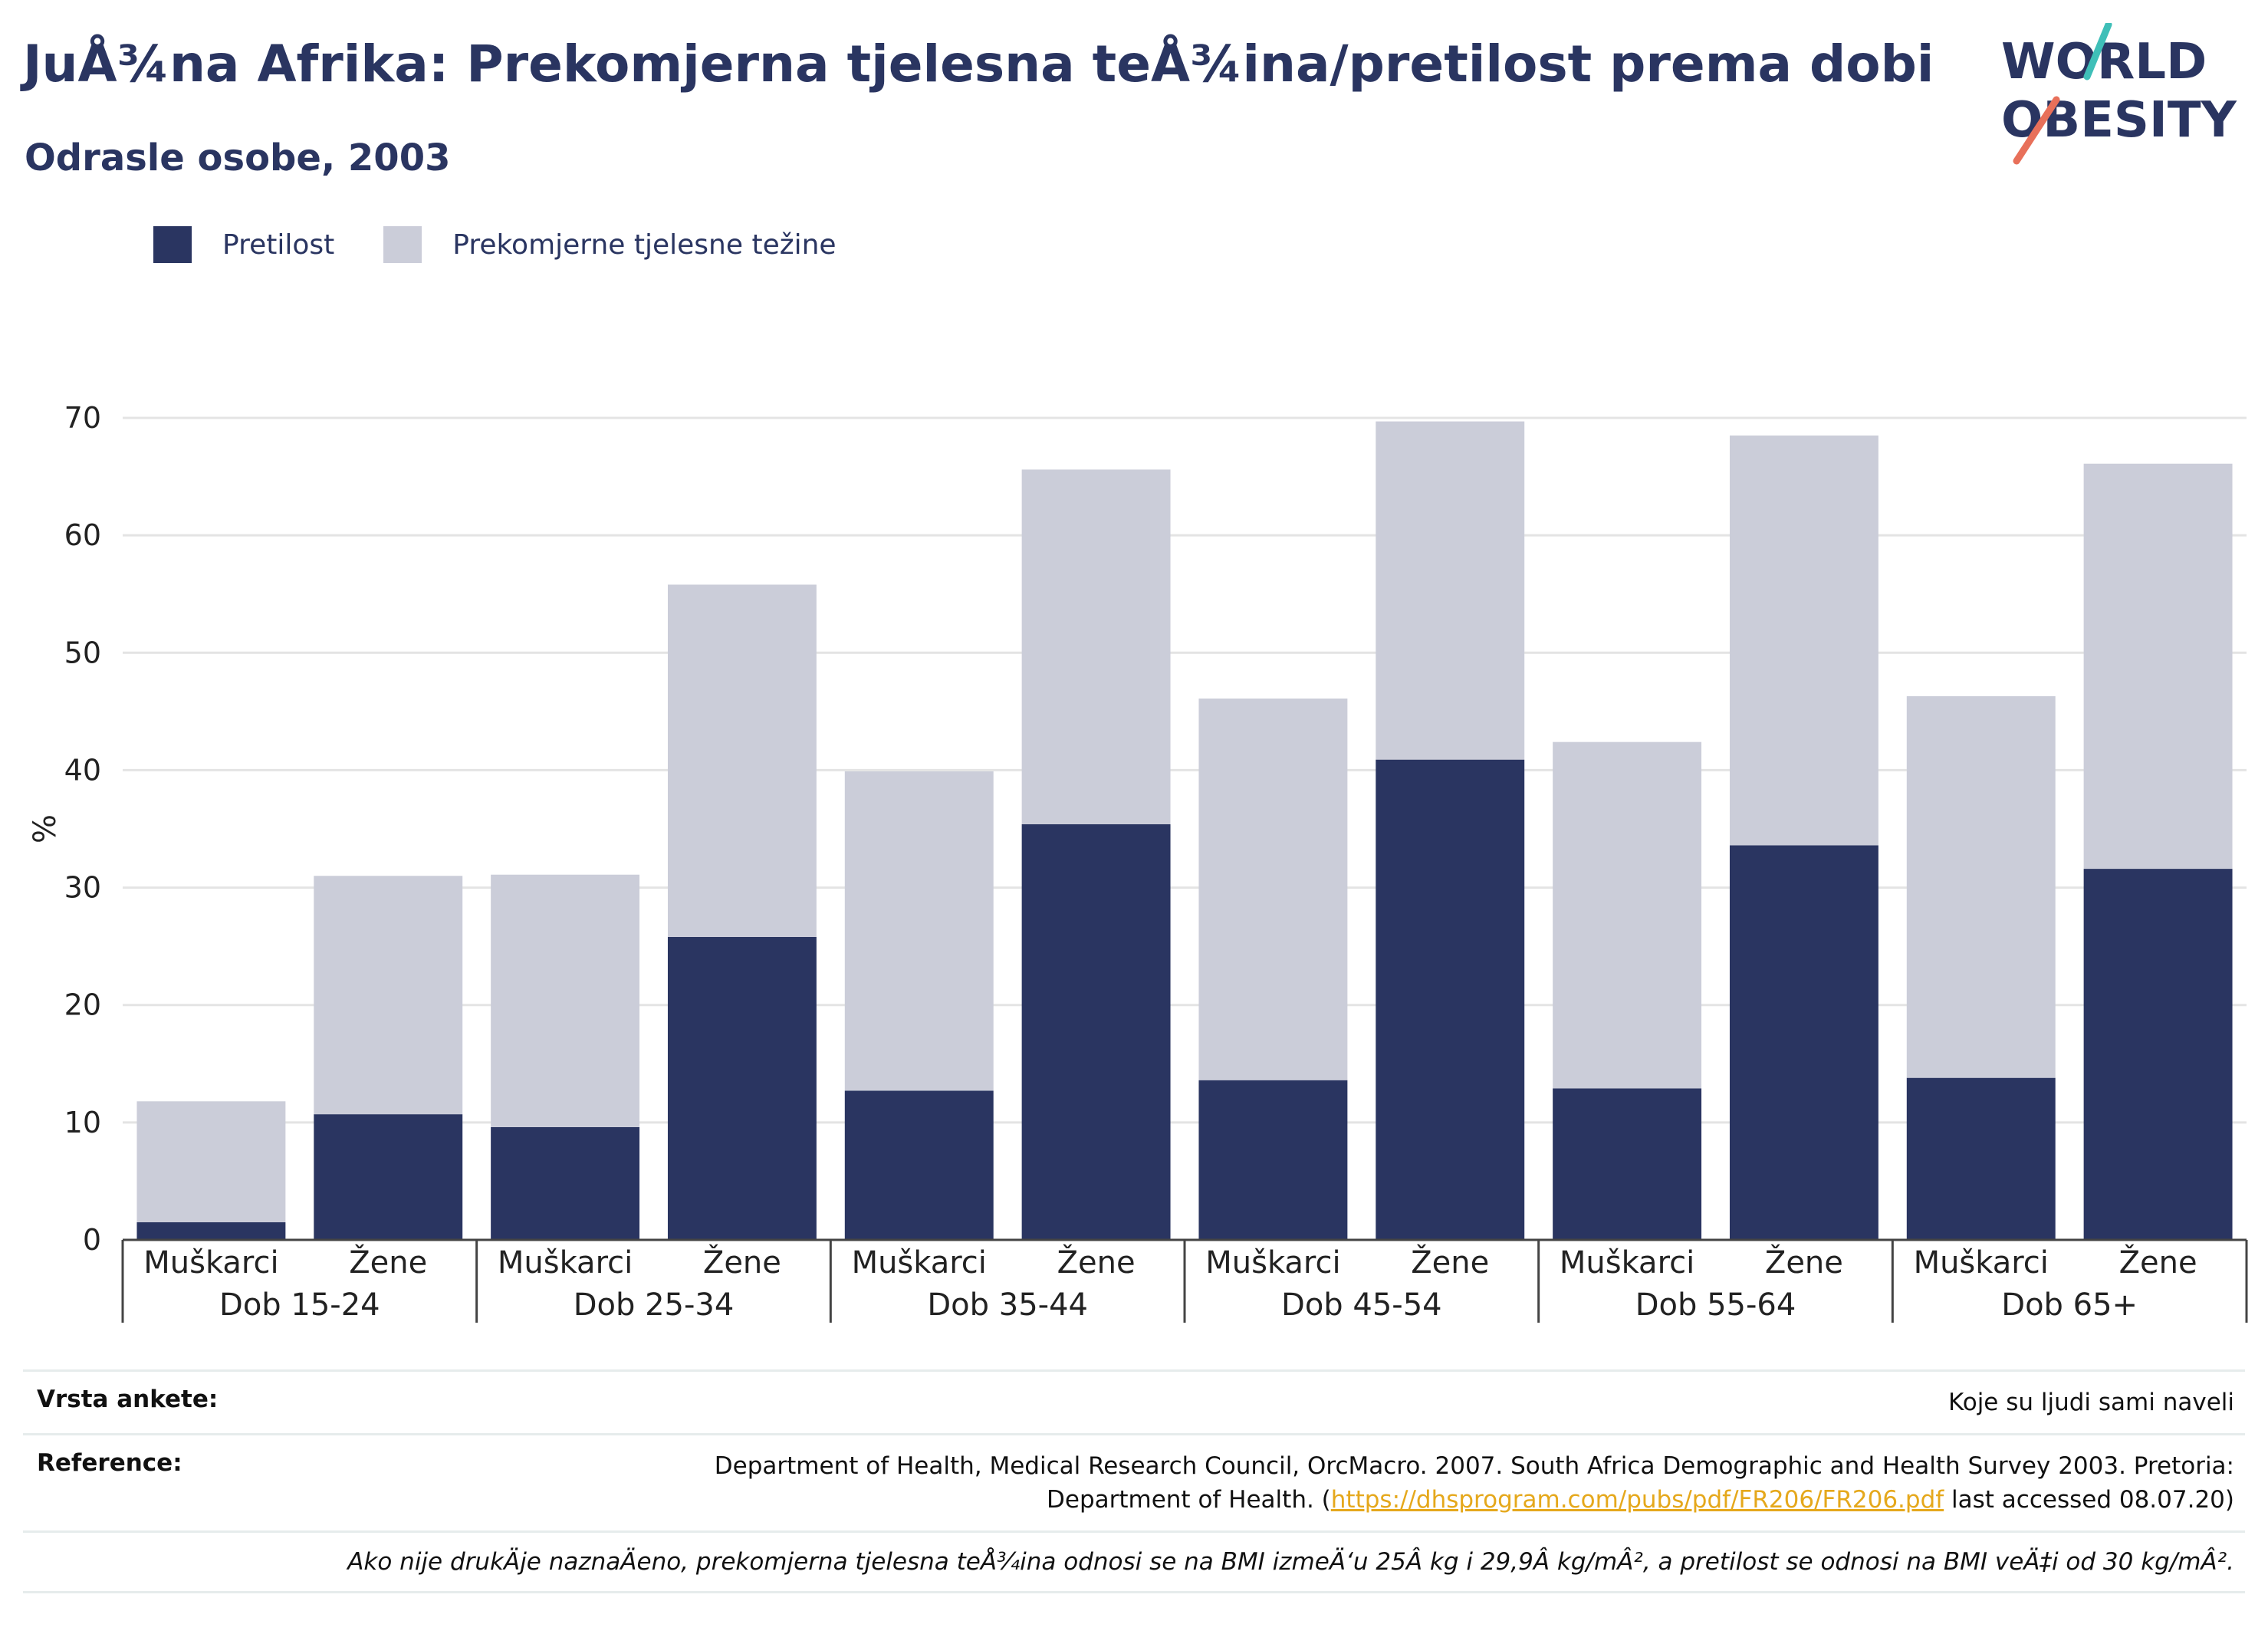  What do you see at coordinates (299, 1305) in the screenshot?
I see `group-label: Dob 15-24` at bounding box center [299, 1305].